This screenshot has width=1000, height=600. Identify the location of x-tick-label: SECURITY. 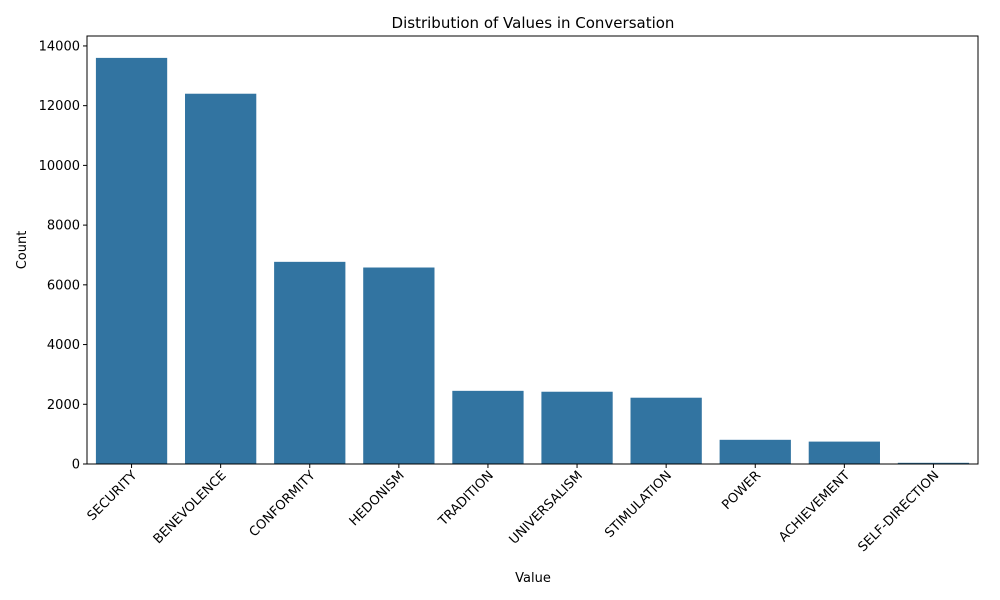
(113, 496).